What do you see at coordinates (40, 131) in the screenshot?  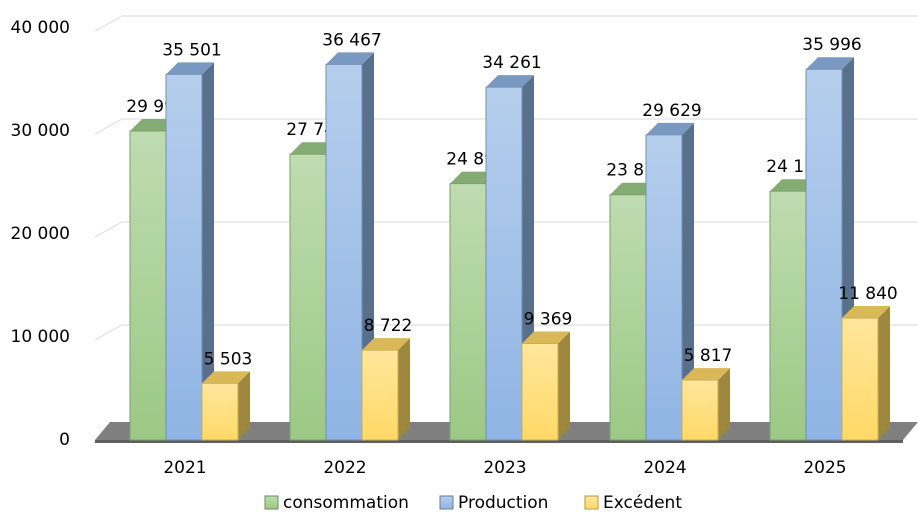 I see `y-tick-label: 30 000` at bounding box center [40, 131].